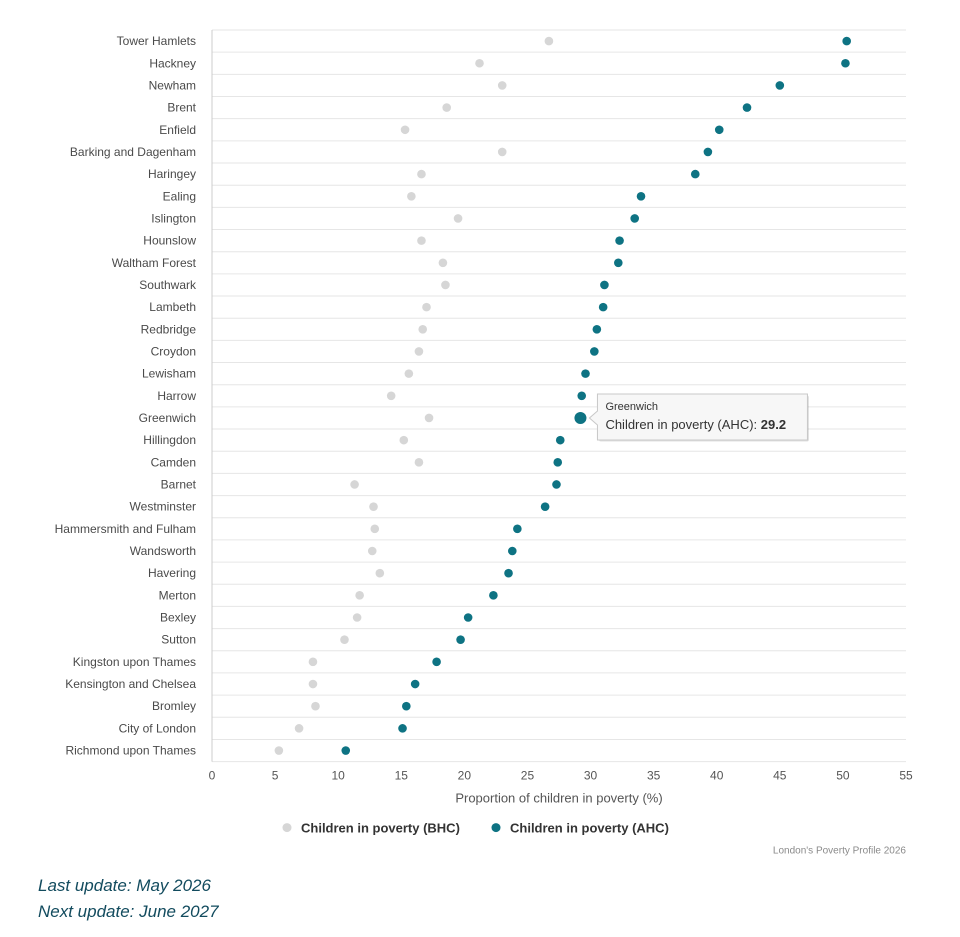  I want to click on category-label: Waltham Forest, so click(154, 263).